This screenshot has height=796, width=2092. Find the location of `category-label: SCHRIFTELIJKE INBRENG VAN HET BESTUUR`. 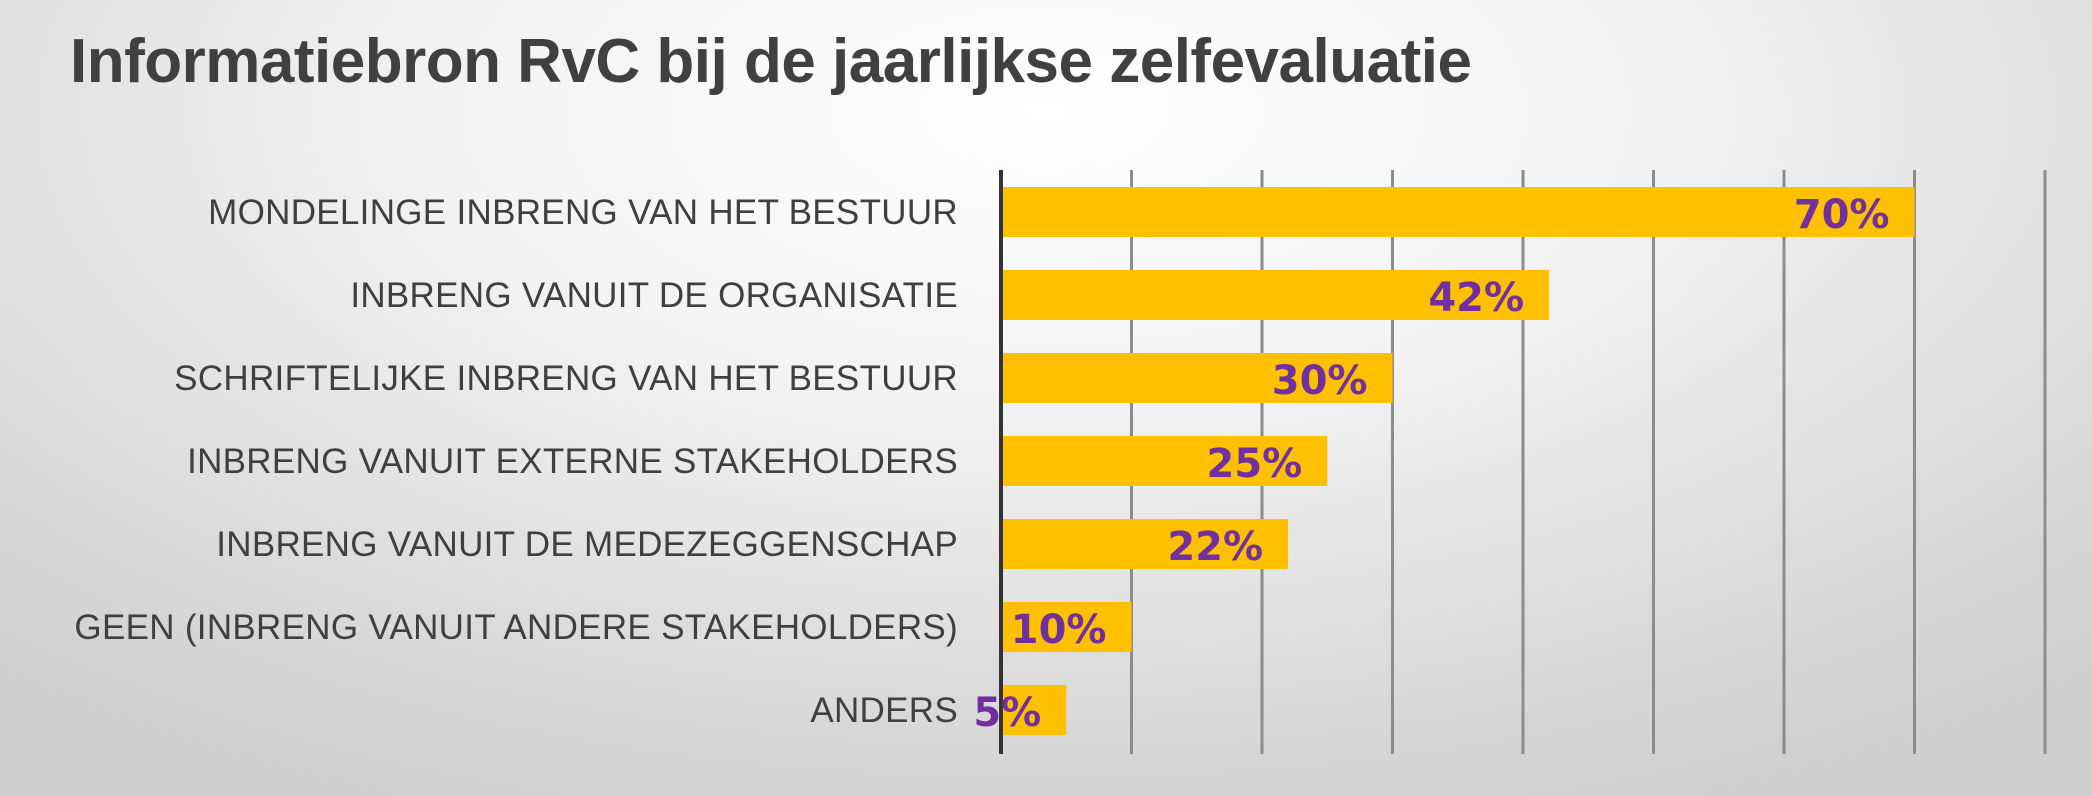

category-label: SCHRIFTELIJKE INBRENG VAN HET BESTUUR is located at coordinates (566, 378).